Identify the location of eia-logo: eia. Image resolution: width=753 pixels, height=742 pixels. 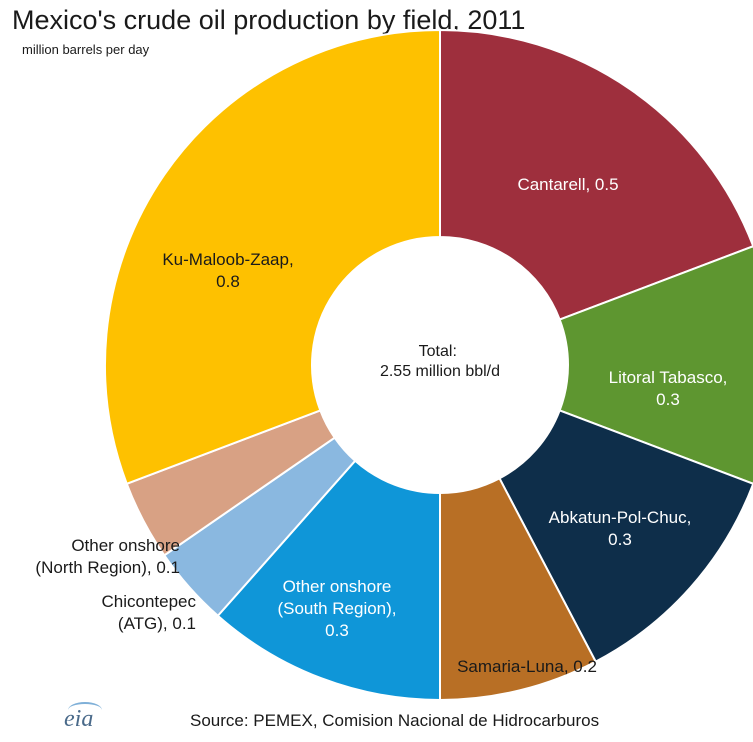
(83, 717).